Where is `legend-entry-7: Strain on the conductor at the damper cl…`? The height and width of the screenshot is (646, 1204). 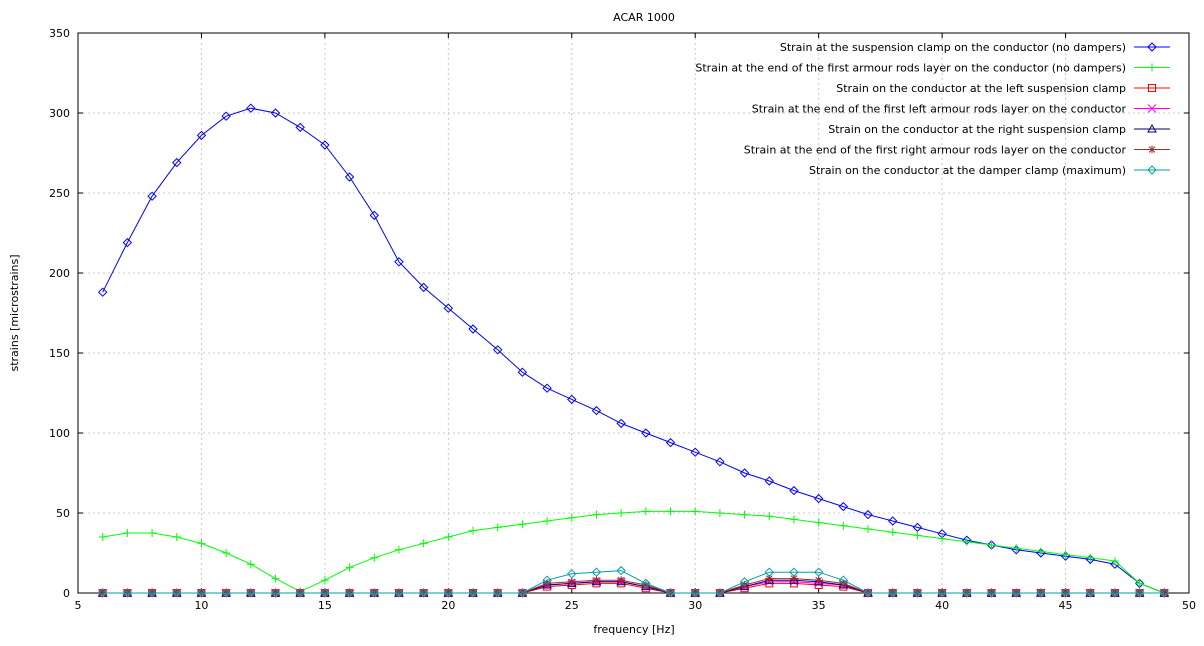
legend-entry-7: Strain on the conductor at the damper cl… is located at coordinates (989, 170).